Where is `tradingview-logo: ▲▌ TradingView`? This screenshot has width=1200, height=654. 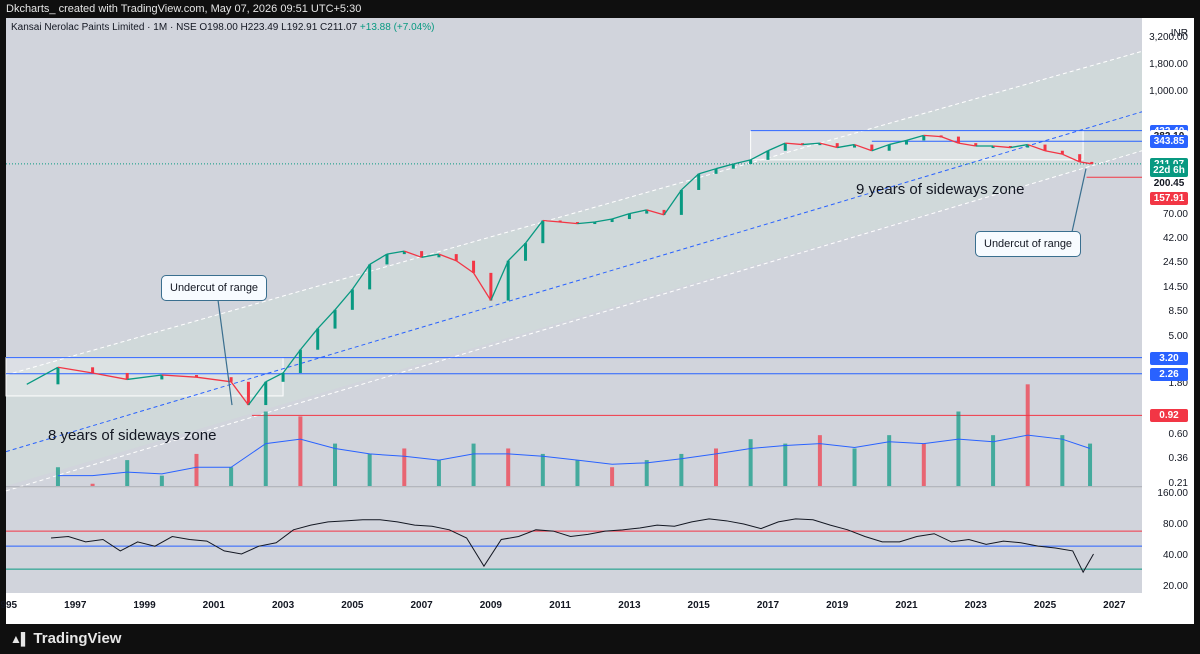
tradingview-logo: ▲▌ TradingView is located at coordinates (65, 638).